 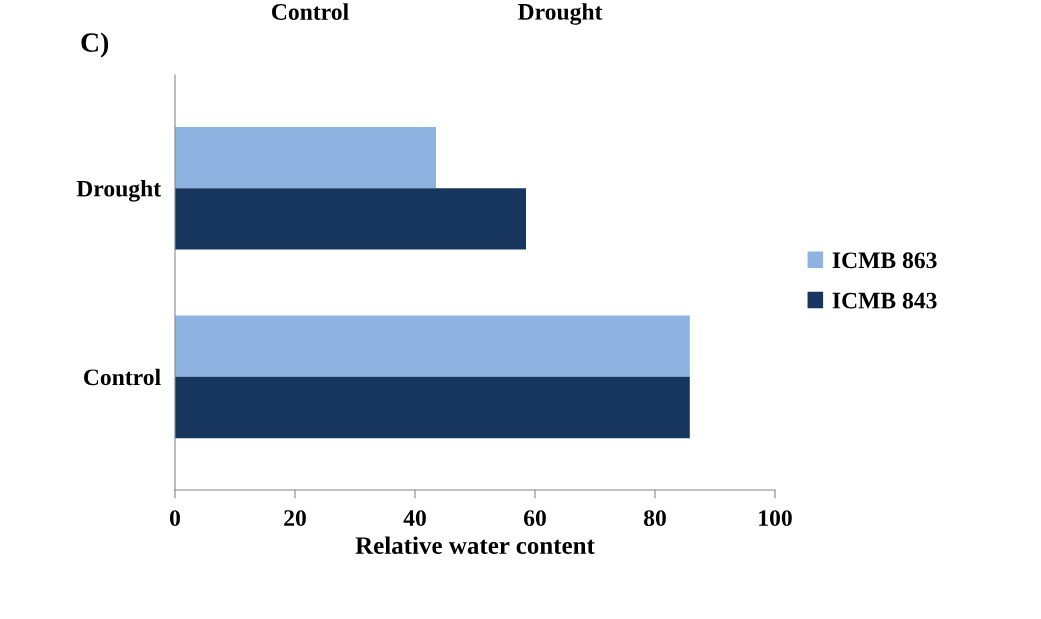 What do you see at coordinates (310, 11) in the screenshot?
I see `text: Control` at bounding box center [310, 11].